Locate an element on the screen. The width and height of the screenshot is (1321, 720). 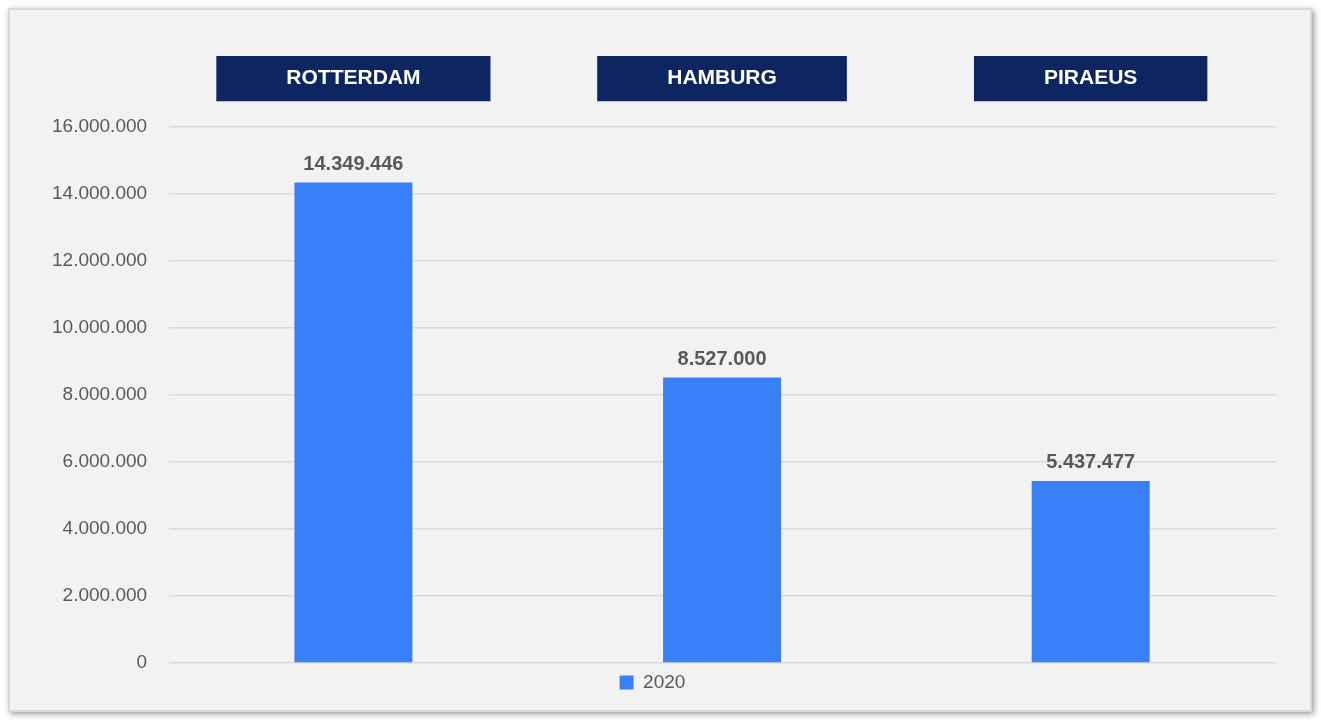
y-tick-label: 14.000.000 is located at coordinates (100, 193).